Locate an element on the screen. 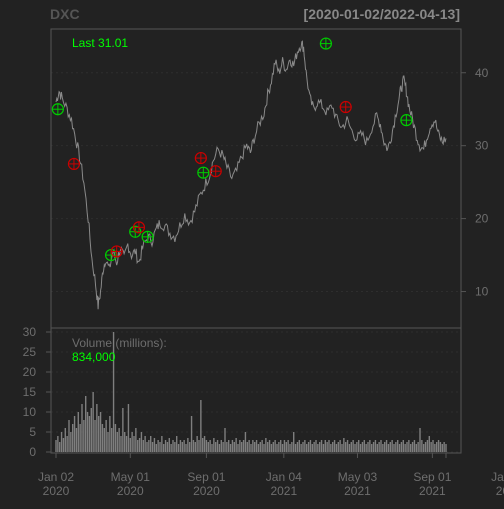  x-tick-label-month: Jan 03 is located at coordinates (497, 477).